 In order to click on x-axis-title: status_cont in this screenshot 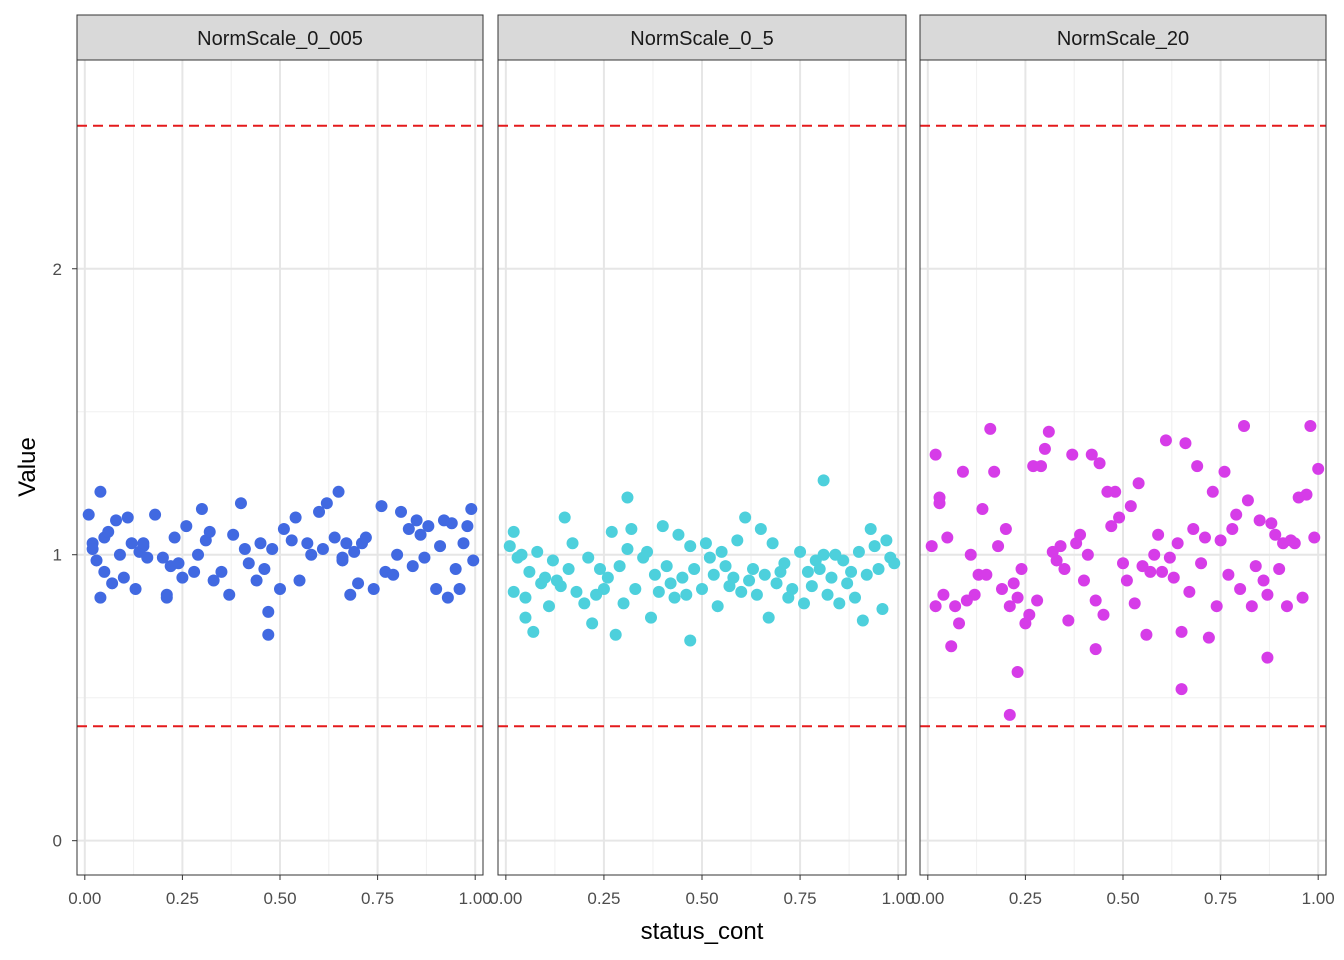, I will do `click(702, 931)`.